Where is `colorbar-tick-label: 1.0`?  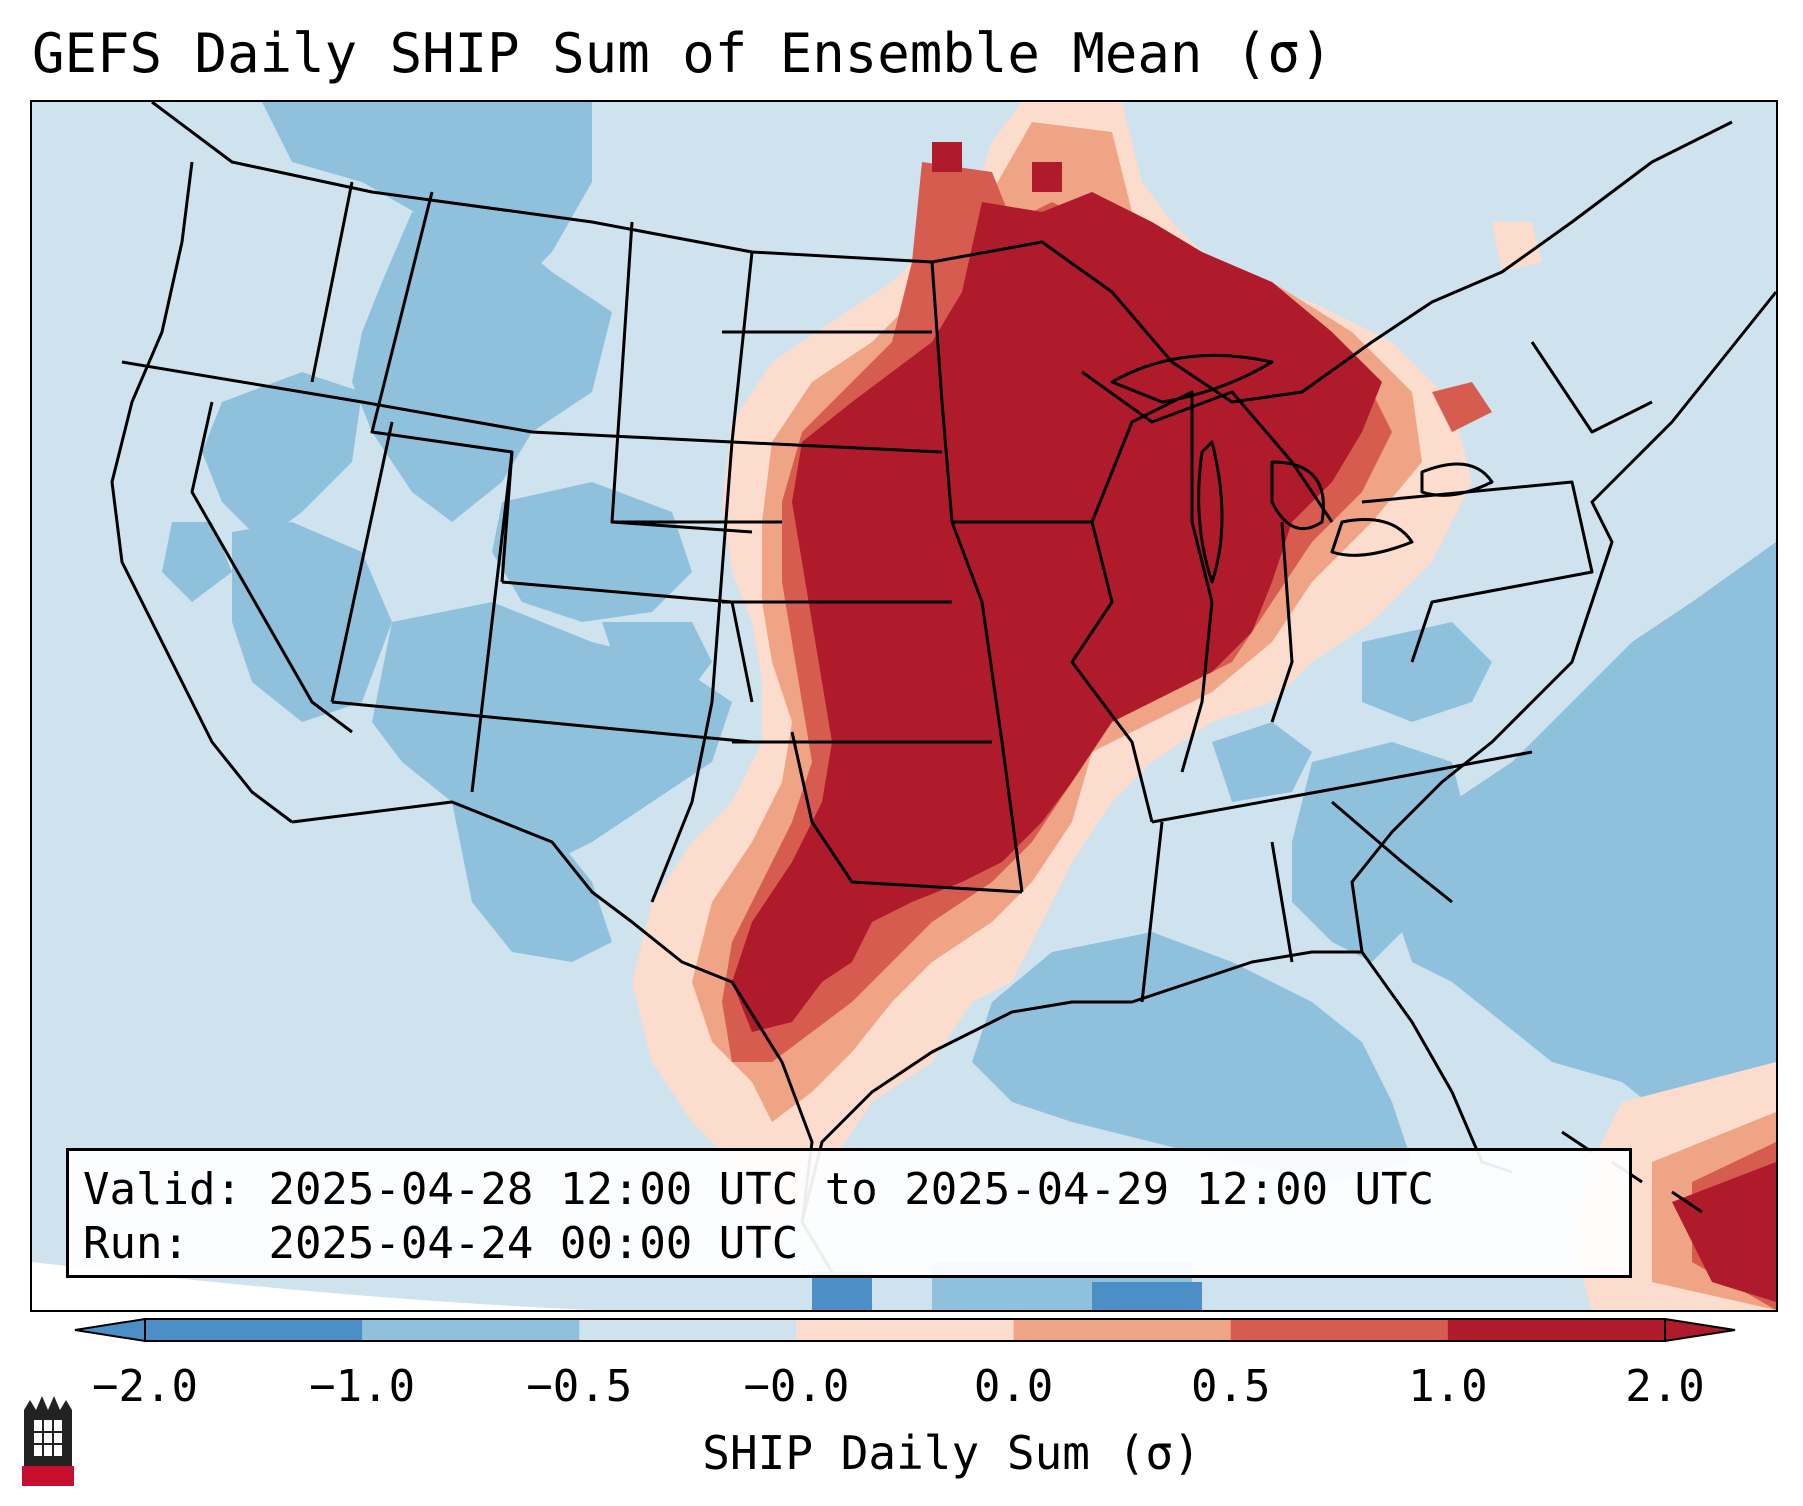 colorbar-tick-label: 1.0 is located at coordinates (1448, 1386).